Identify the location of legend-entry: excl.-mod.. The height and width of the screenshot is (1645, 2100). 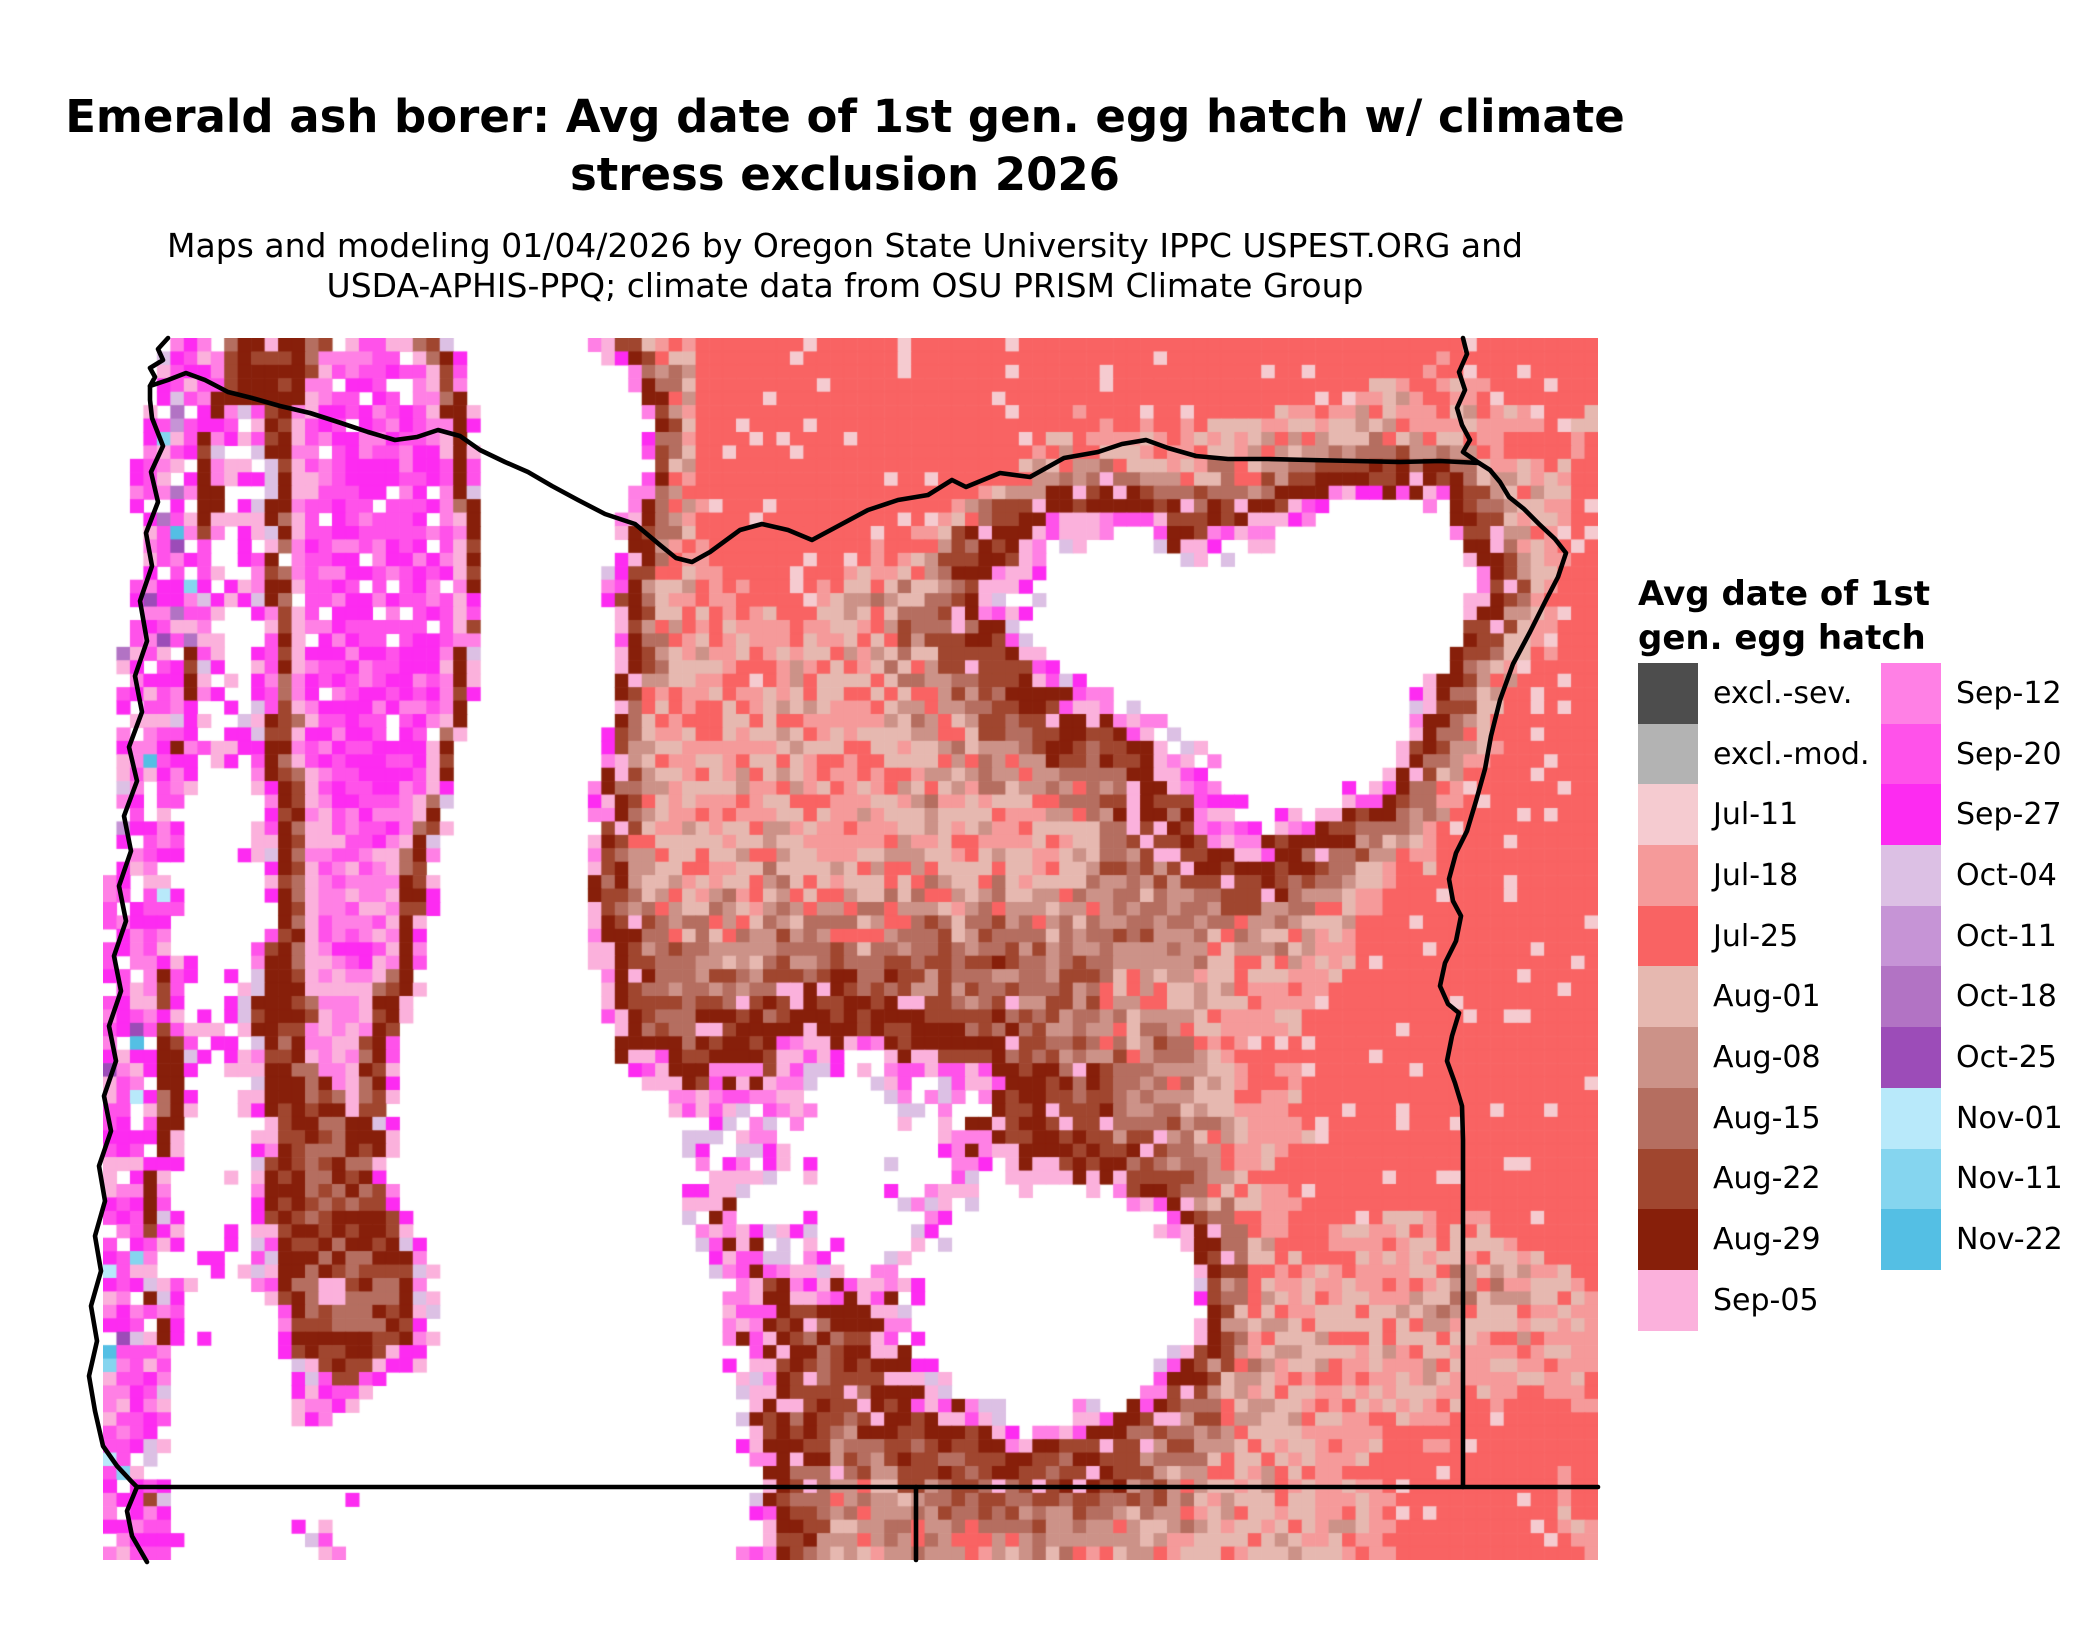
(1763, 754).